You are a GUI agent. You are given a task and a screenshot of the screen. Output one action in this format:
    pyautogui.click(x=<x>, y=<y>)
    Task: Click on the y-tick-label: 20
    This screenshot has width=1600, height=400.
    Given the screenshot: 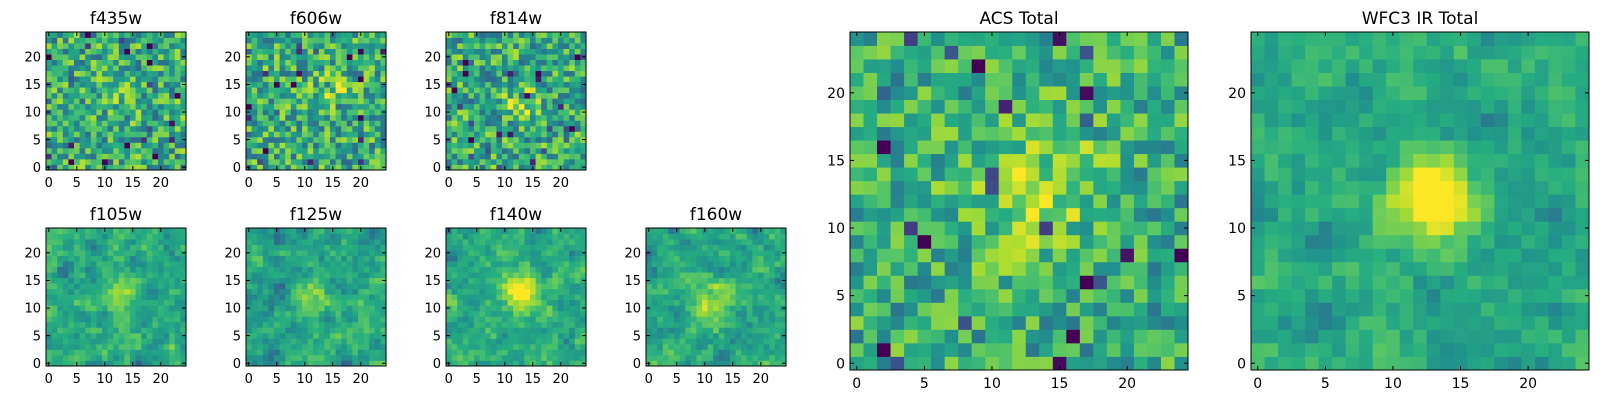 What is the action you would take?
    pyautogui.click(x=32, y=58)
    